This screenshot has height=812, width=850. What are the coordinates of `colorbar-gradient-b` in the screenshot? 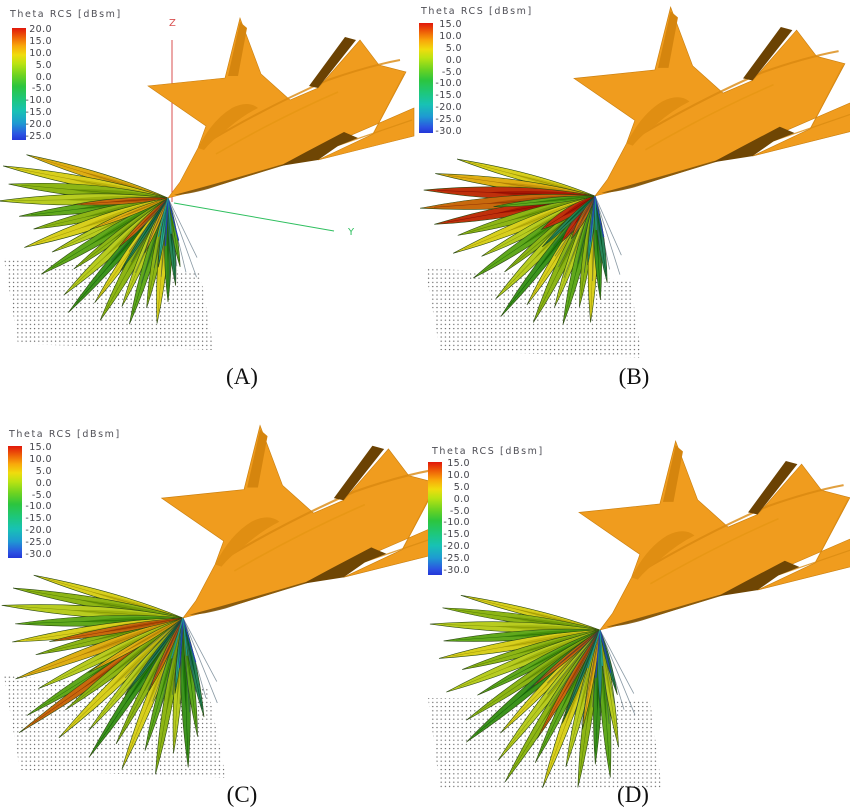 It's located at (426, 78).